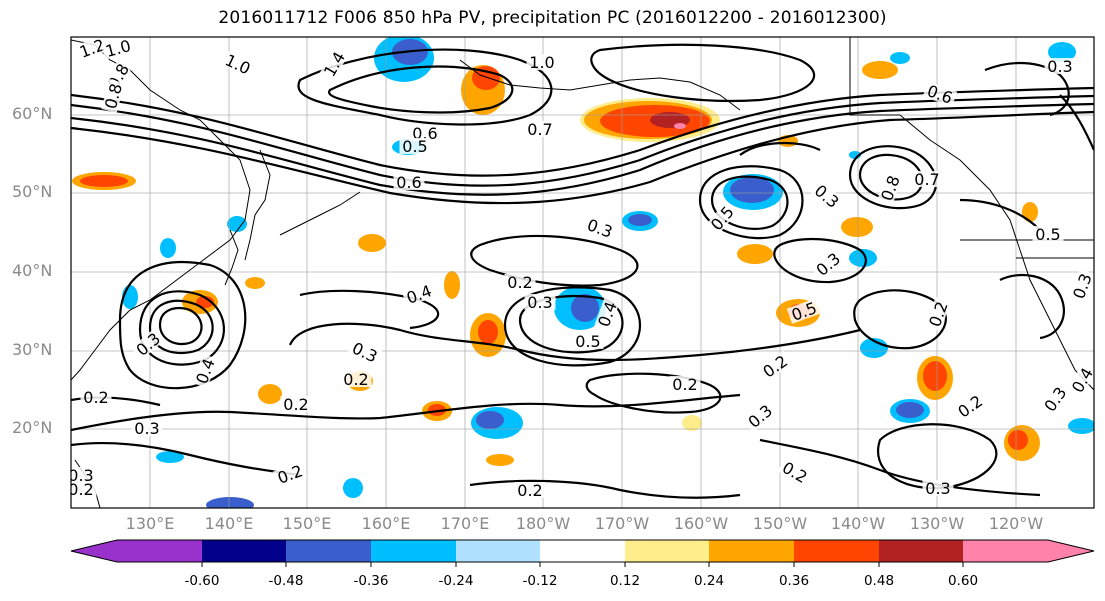 This screenshot has width=1105, height=601. I want to click on colorbar-tick-label: -0.48, so click(286, 581).